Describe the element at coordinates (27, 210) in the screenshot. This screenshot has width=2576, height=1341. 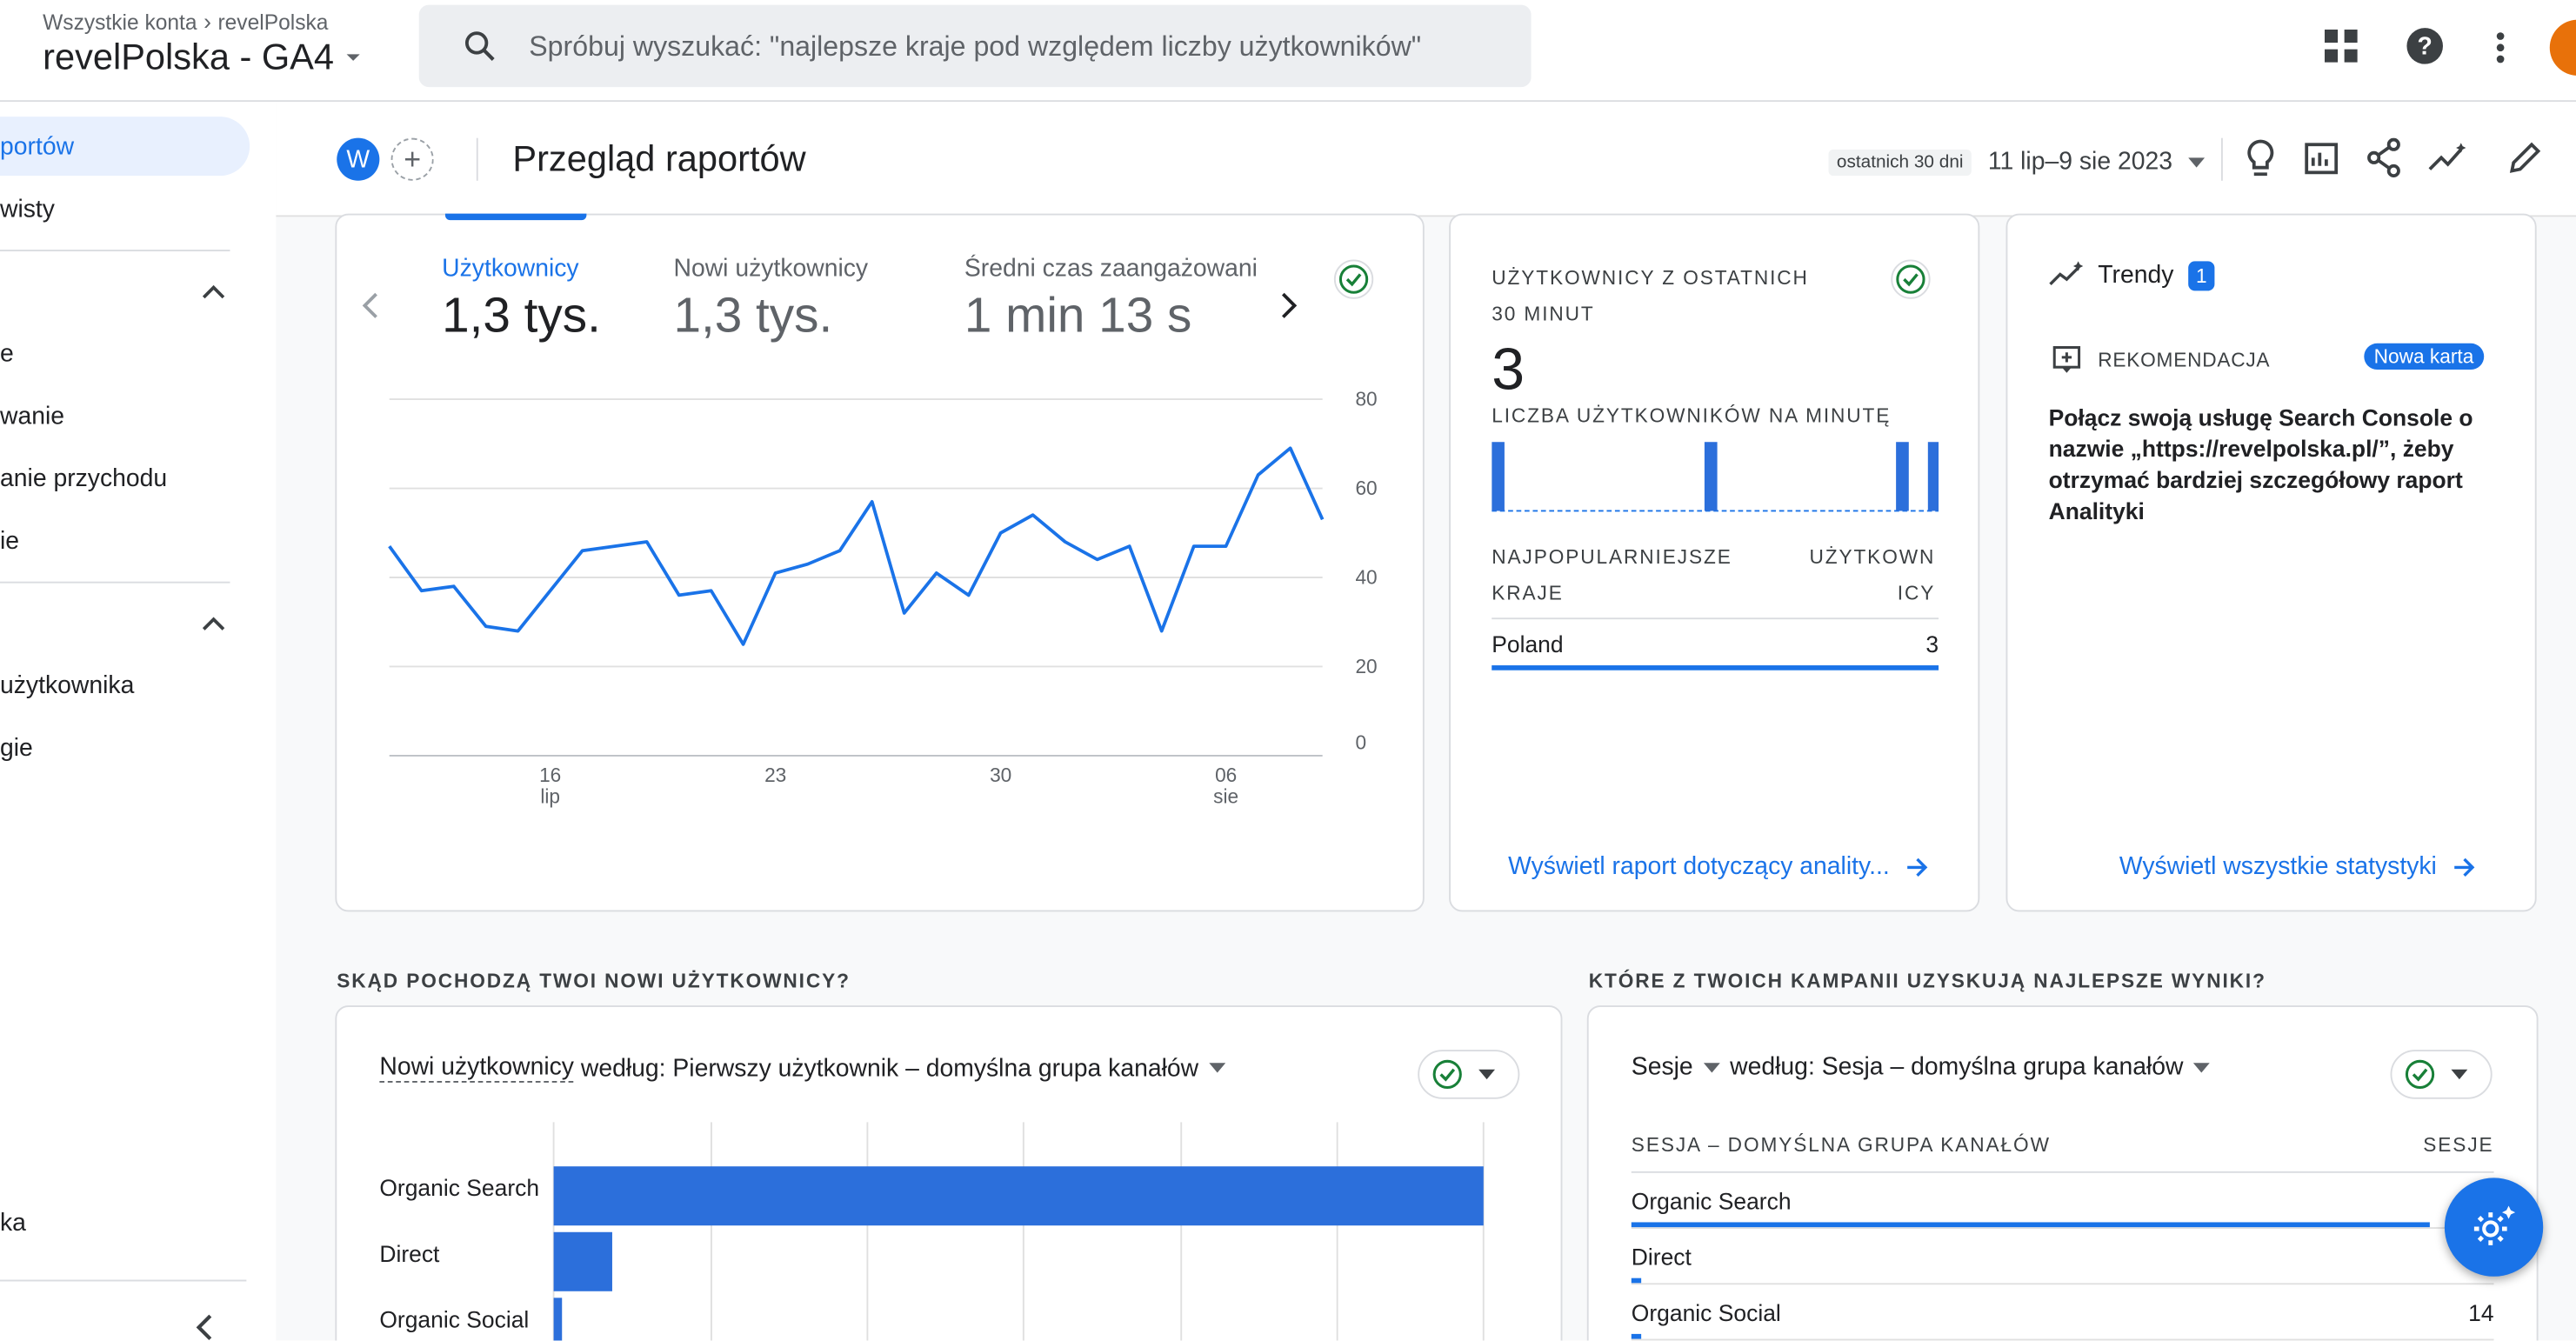
I see `sidebar-item-lists: wisty` at that location.